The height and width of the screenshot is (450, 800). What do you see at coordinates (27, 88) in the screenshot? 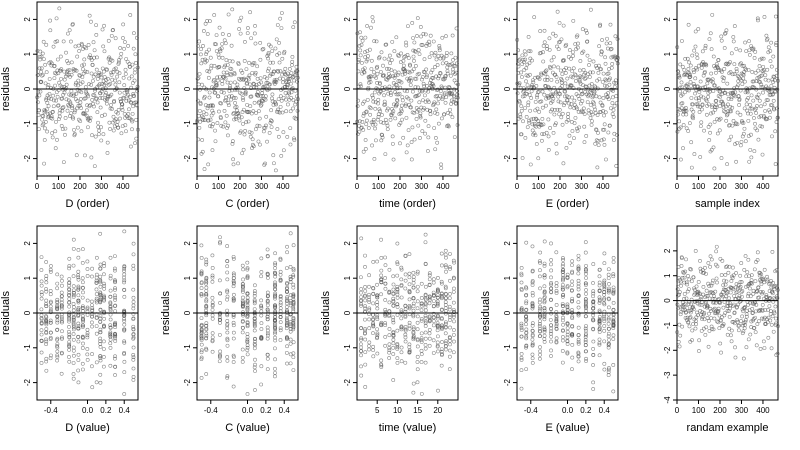
I see `y-tick-label: 0` at bounding box center [27, 88].